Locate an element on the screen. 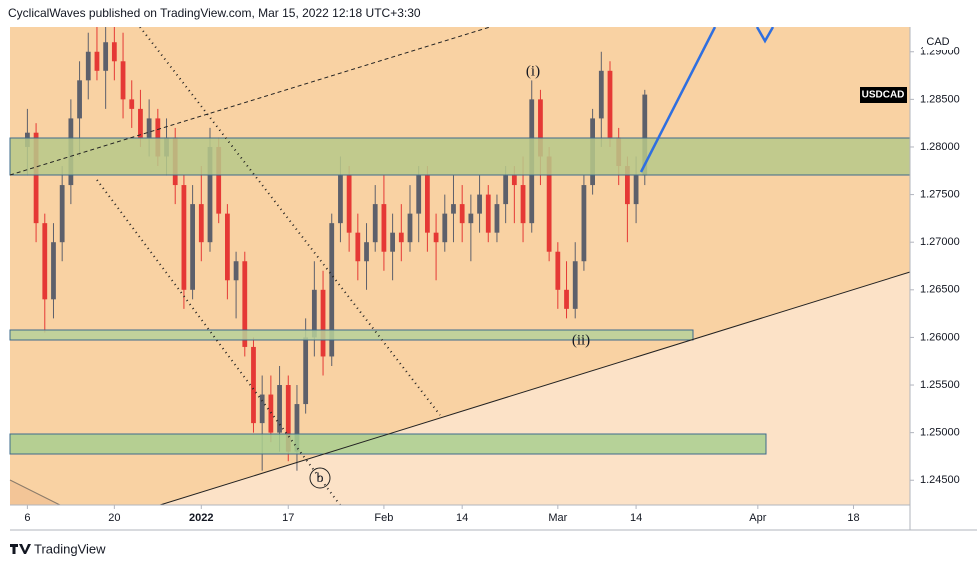 The height and width of the screenshot is (573, 977). y-axis-label: CAD is located at coordinates (937, 42).